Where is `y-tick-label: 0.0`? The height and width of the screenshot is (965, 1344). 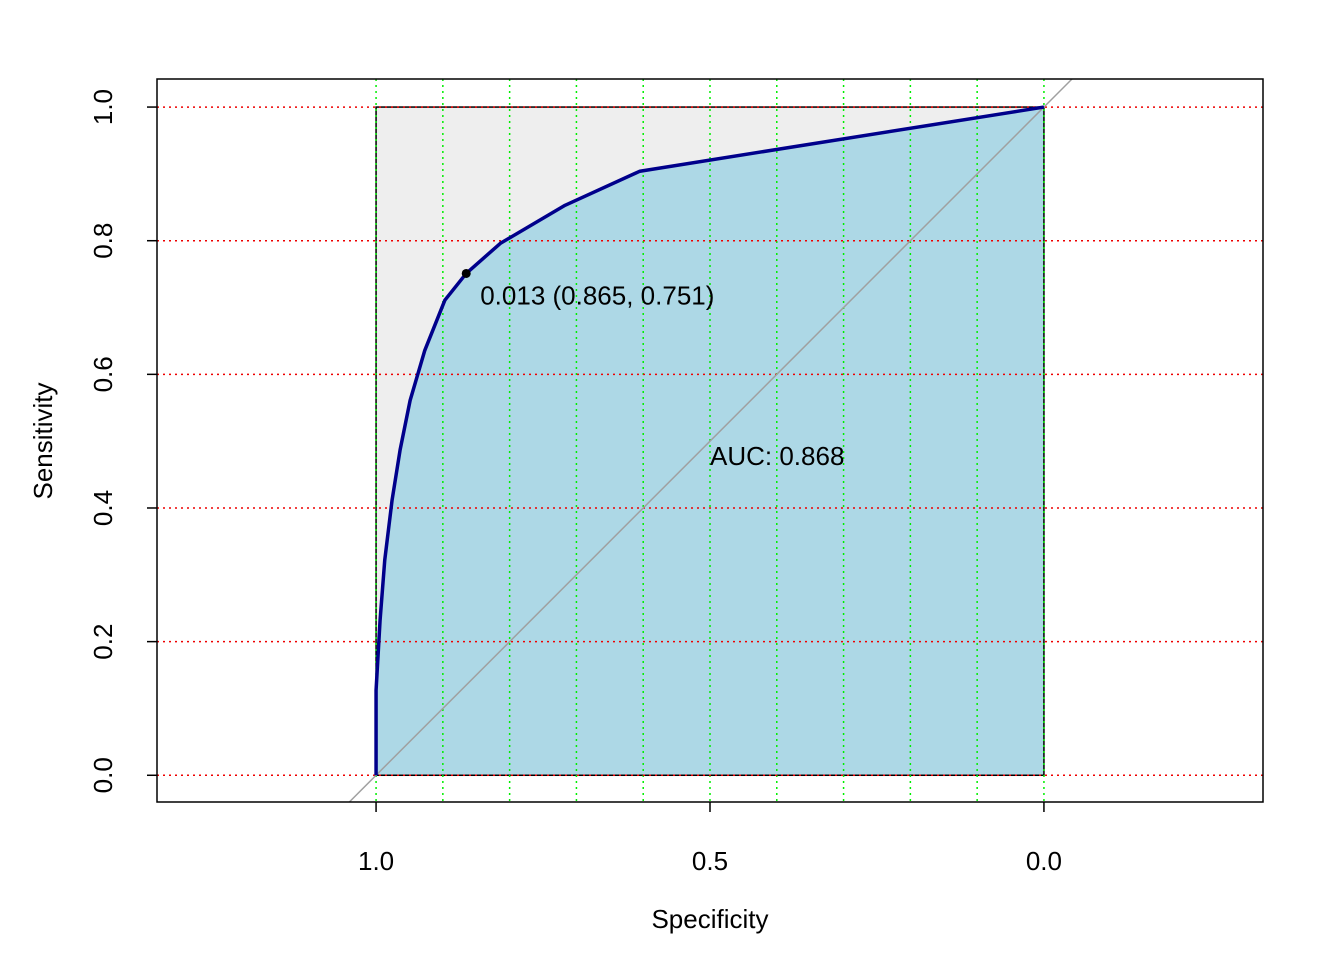
y-tick-label: 0.0 is located at coordinates (103, 775).